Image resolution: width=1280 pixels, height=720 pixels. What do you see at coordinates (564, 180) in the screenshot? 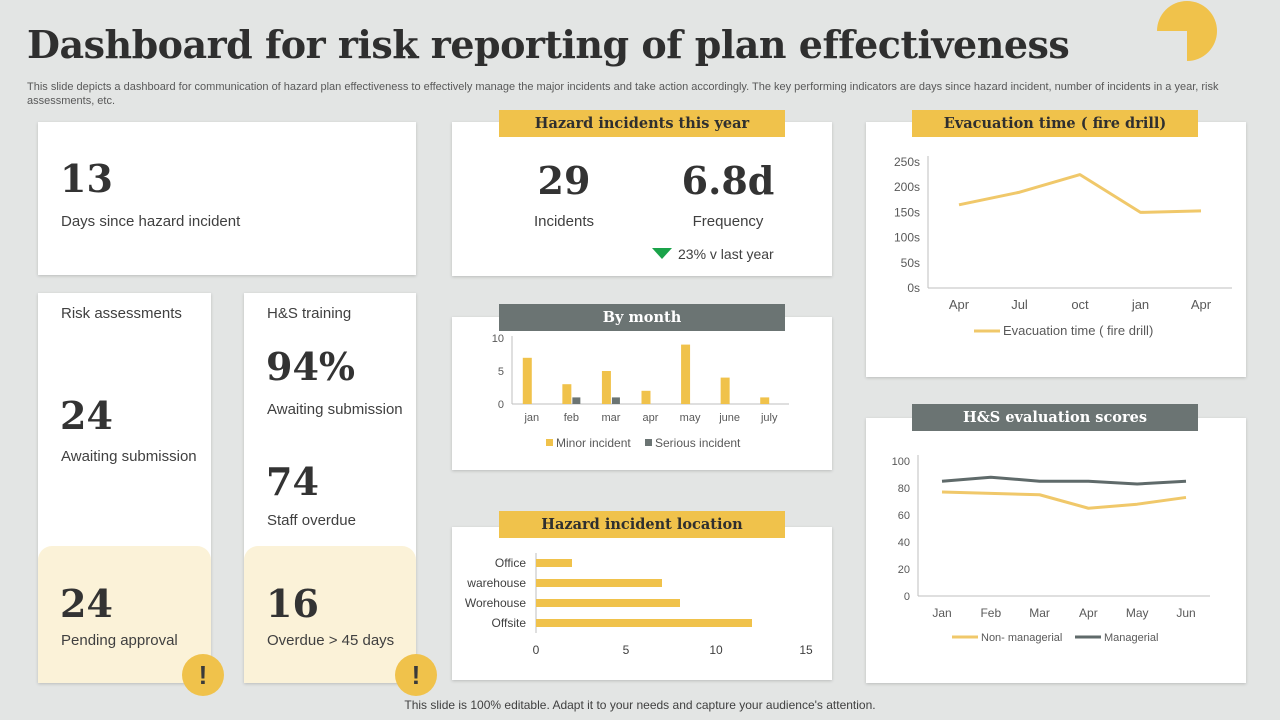
I see `incidents-value: 29` at bounding box center [564, 180].